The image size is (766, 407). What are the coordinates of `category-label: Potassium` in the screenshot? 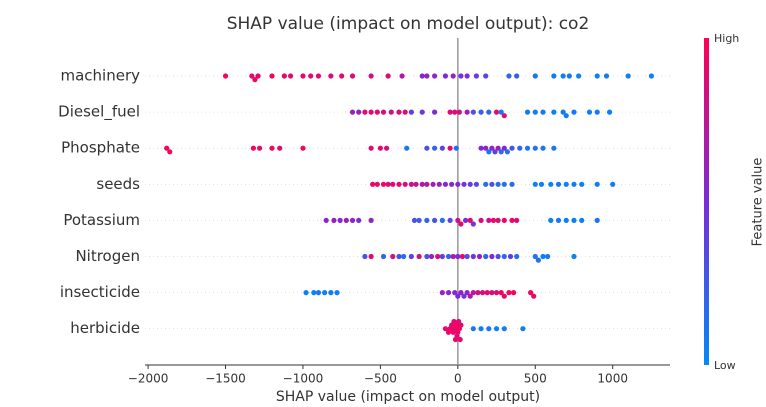 It's located at (101, 220).